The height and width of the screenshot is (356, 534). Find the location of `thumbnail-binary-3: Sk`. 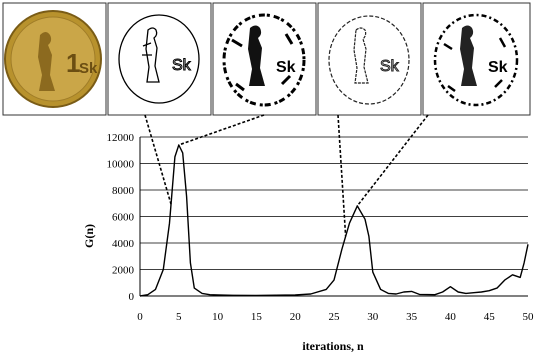

thumbnail-binary-3: Sk is located at coordinates (369, 60).